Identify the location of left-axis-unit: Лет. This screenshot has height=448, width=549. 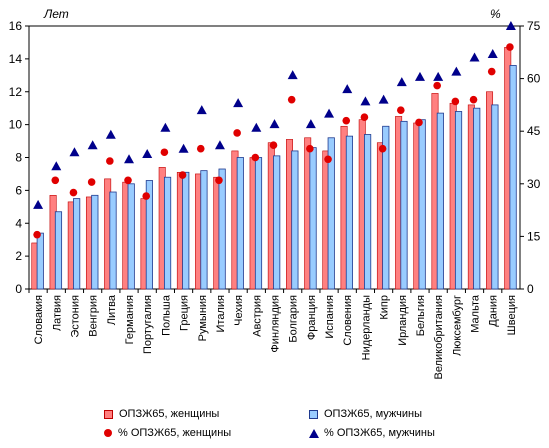
(56, 14).